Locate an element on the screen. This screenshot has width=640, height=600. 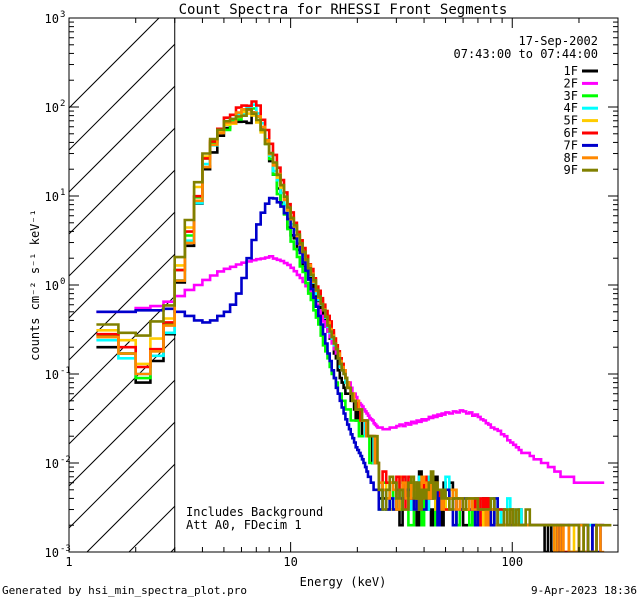
y-tick-exponent: -1 is located at coordinates (65, 371).